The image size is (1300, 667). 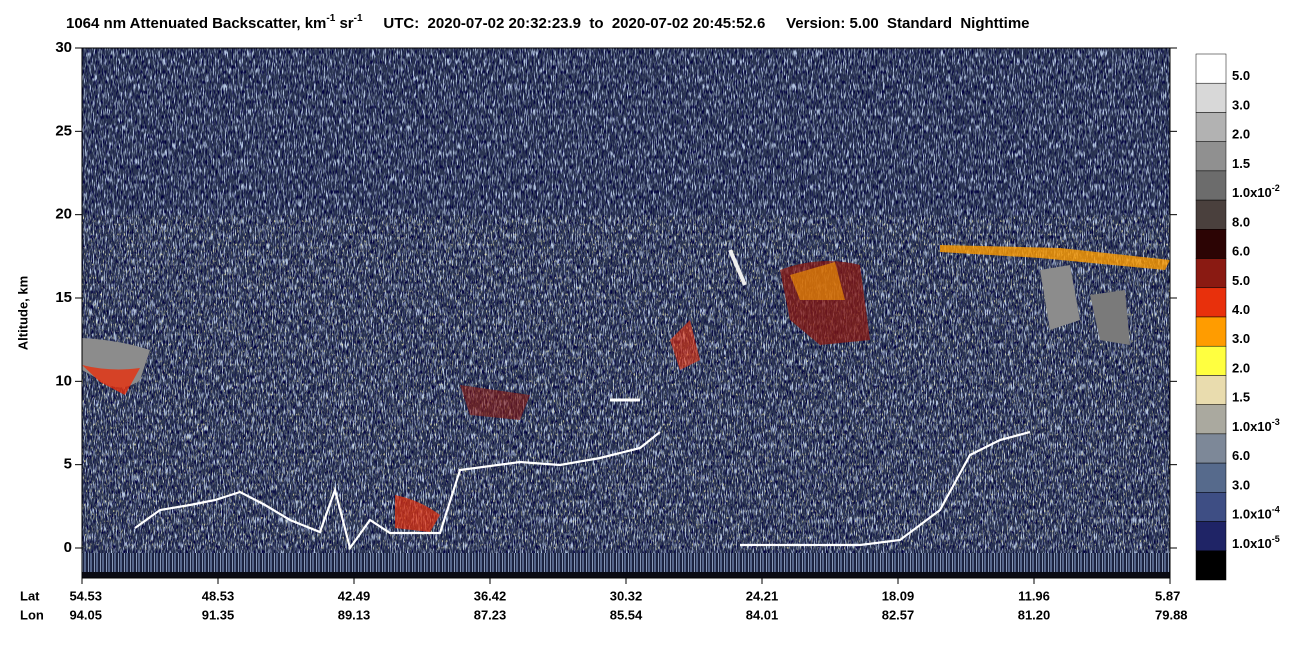 I want to click on x-tick-label: 89.13, so click(x=354, y=614).